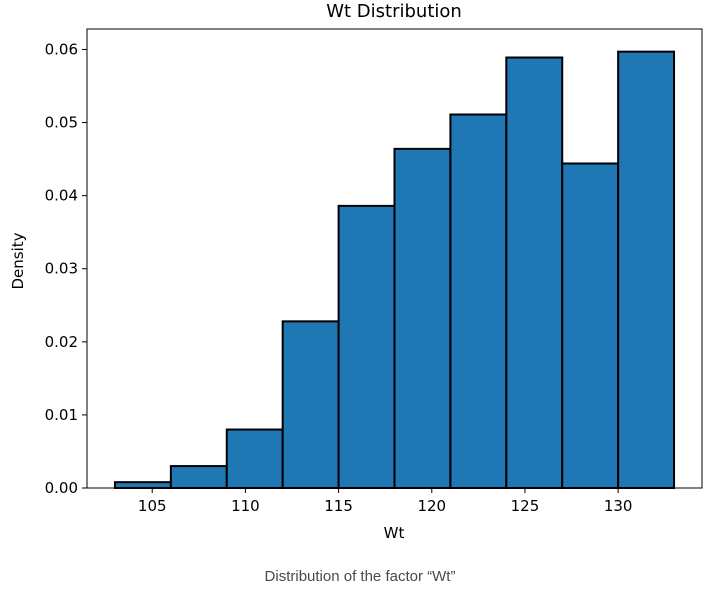 The height and width of the screenshot is (597, 720). Describe the element at coordinates (338, 506) in the screenshot. I see `x-tick-label: 115` at that location.